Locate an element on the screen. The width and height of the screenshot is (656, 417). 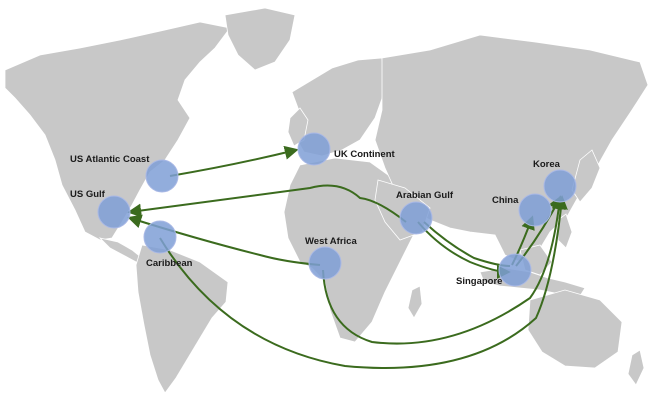
label-us-gulf: US Gulf is located at coordinates (88, 194).